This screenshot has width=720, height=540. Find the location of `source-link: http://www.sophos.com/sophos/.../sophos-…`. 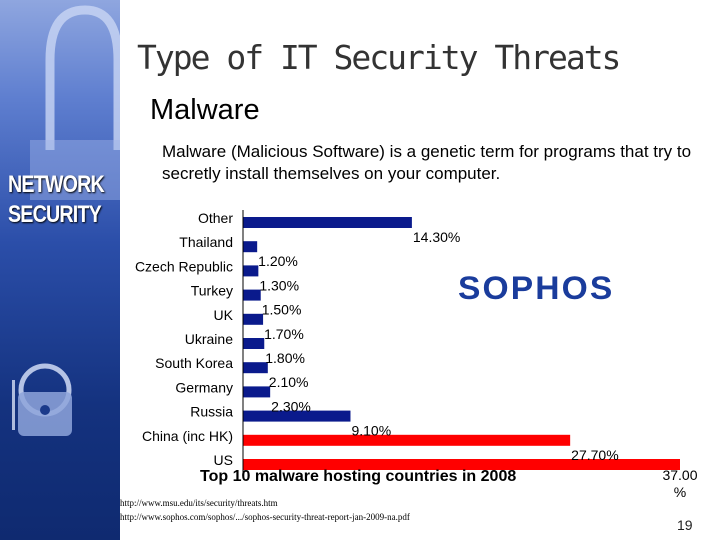

source-link: http://www.sophos.com/sophos/.../sophos-… is located at coordinates (265, 517).